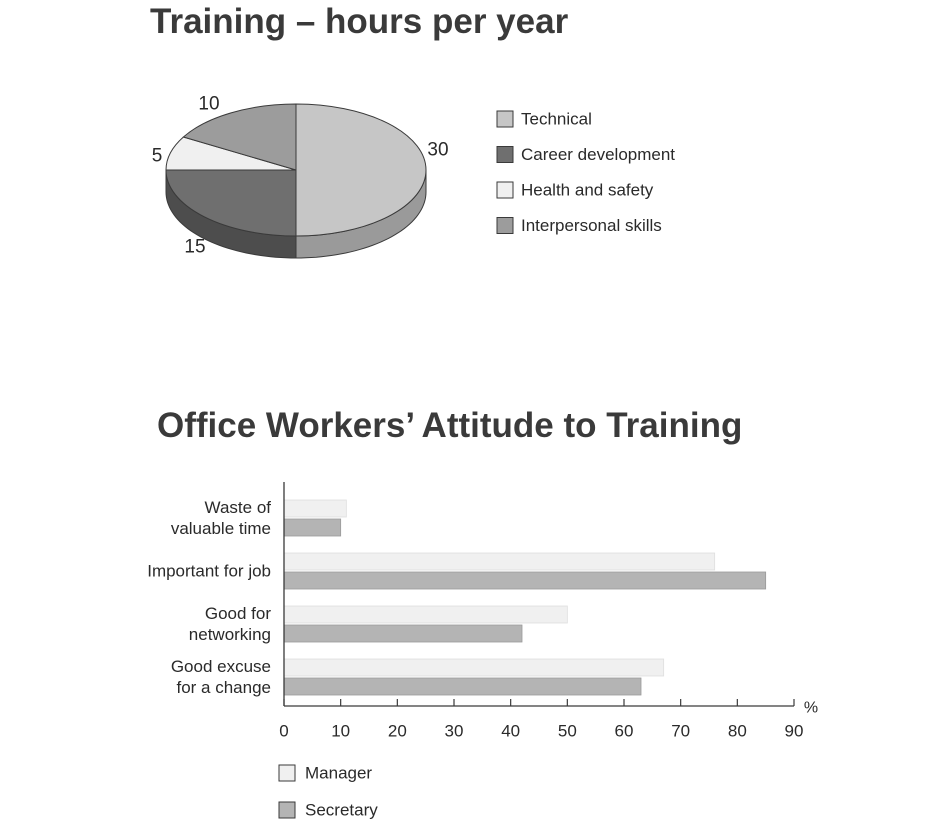 Image resolution: width=941 pixels, height=828 pixels. Describe the element at coordinates (794, 731) in the screenshot. I see `bar-x-tick-label-90: 90` at that location.